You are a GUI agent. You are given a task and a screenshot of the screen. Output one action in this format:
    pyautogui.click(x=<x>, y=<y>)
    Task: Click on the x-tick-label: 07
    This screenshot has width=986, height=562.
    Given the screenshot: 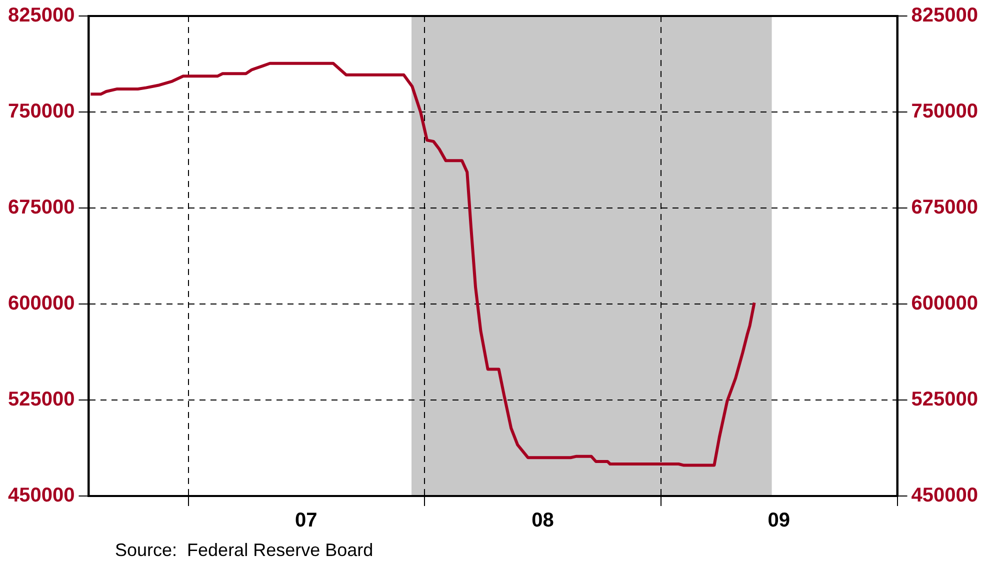 What is the action you would take?
    pyautogui.click(x=306, y=521)
    